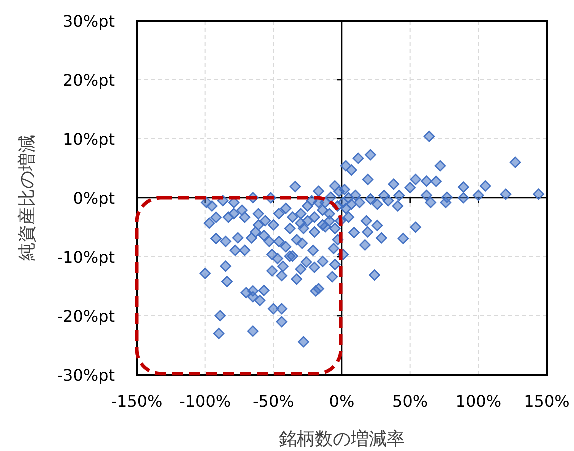  What do you see at coordinates (410, 401) in the screenshot?
I see `x-tick-label: 50%` at bounding box center [410, 401].